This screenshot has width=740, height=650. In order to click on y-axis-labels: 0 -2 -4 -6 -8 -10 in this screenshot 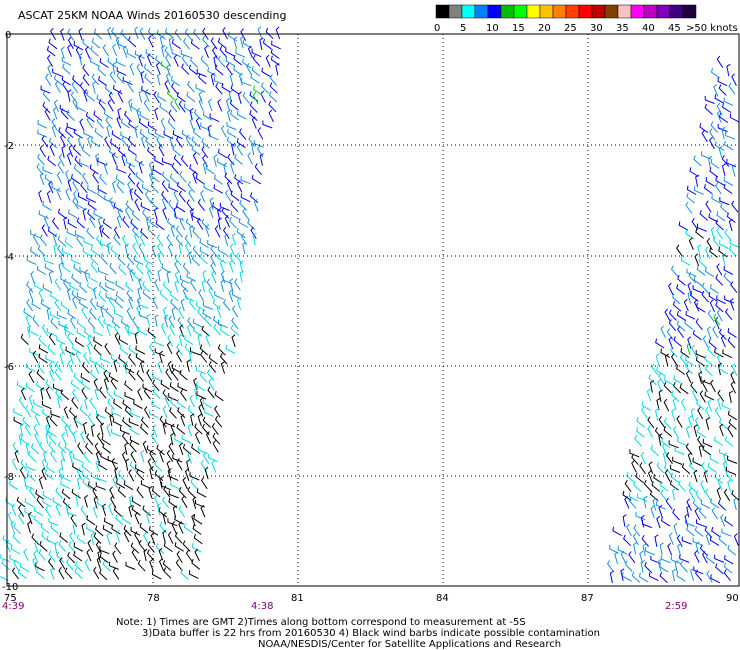, I will do `click(10, 311)`.